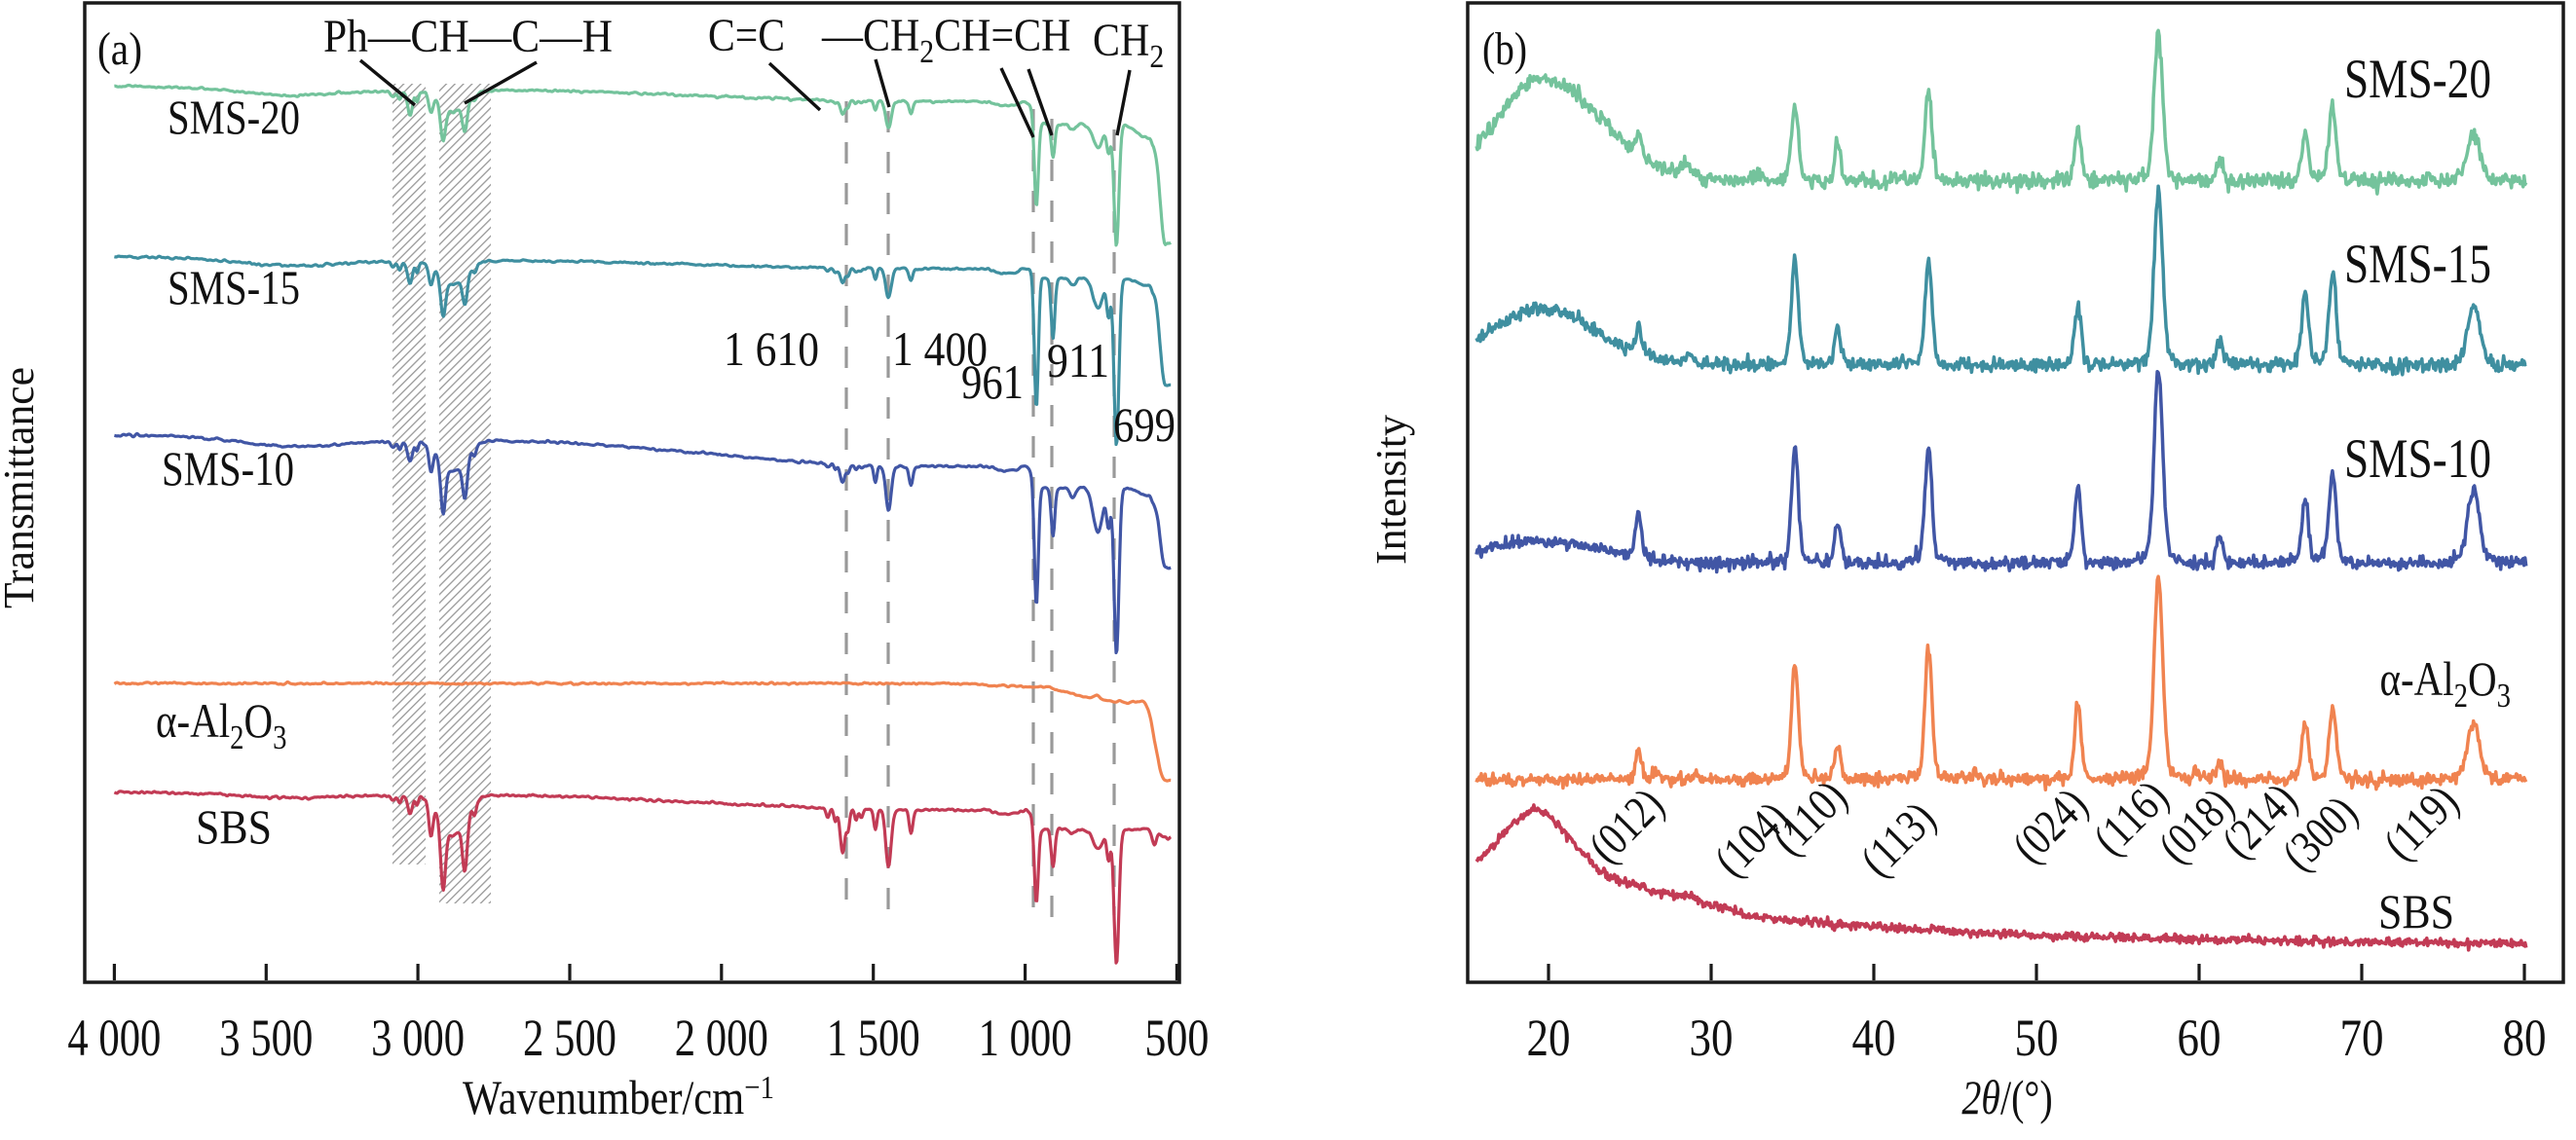 Image resolution: width=2576 pixels, height=1140 pixels. Describe the element at coordinates (569, 1038) in the screenshot. I see `svg-text: 2 500` at that location.